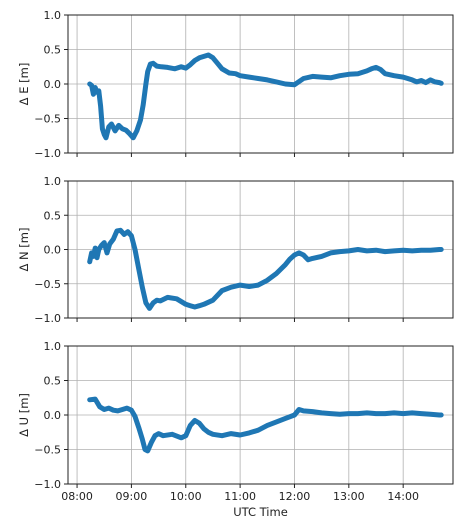 The height and width of the screenshot is (526, 474). I want to click on x-axis-label: UTC Time, so click(260, 512).